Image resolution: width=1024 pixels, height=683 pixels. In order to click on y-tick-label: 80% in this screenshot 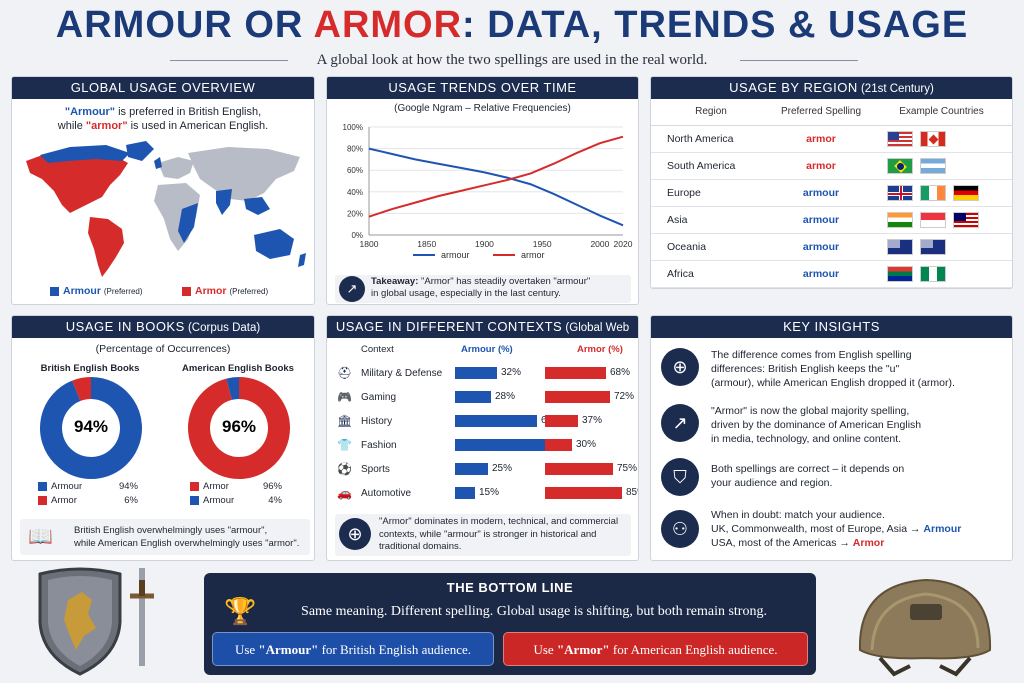, I will do `click(355, 149)`.